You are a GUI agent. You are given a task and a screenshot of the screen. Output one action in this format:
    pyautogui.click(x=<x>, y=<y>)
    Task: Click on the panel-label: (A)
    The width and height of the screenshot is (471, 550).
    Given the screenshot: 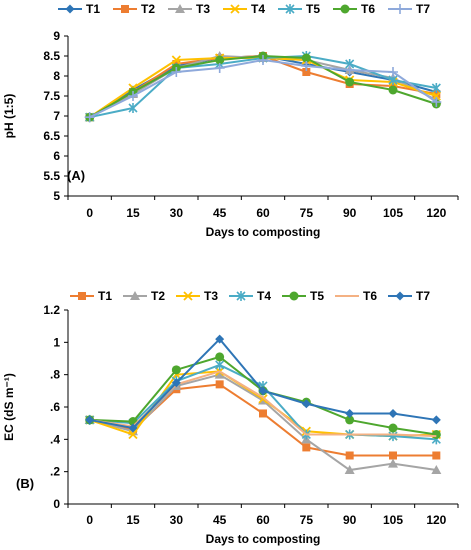 What is the action you would take?
    pyautogui.click(x=76, y=175)
    